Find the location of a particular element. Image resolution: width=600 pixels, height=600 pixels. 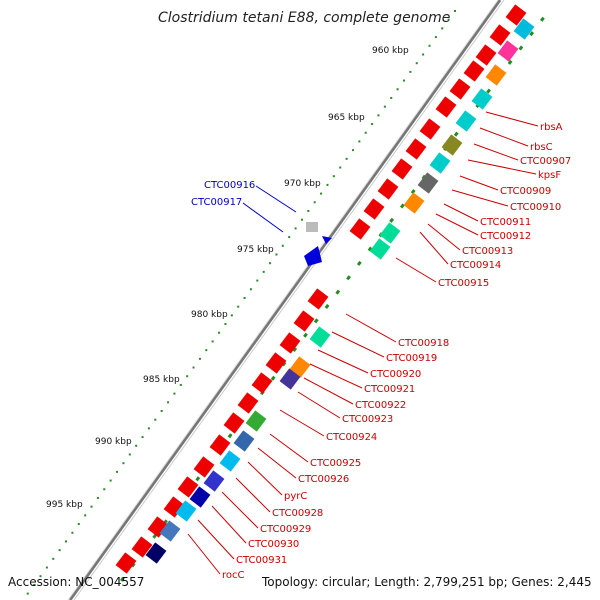

kbp-label: 960 kbp is located at coordinates (390, 51).